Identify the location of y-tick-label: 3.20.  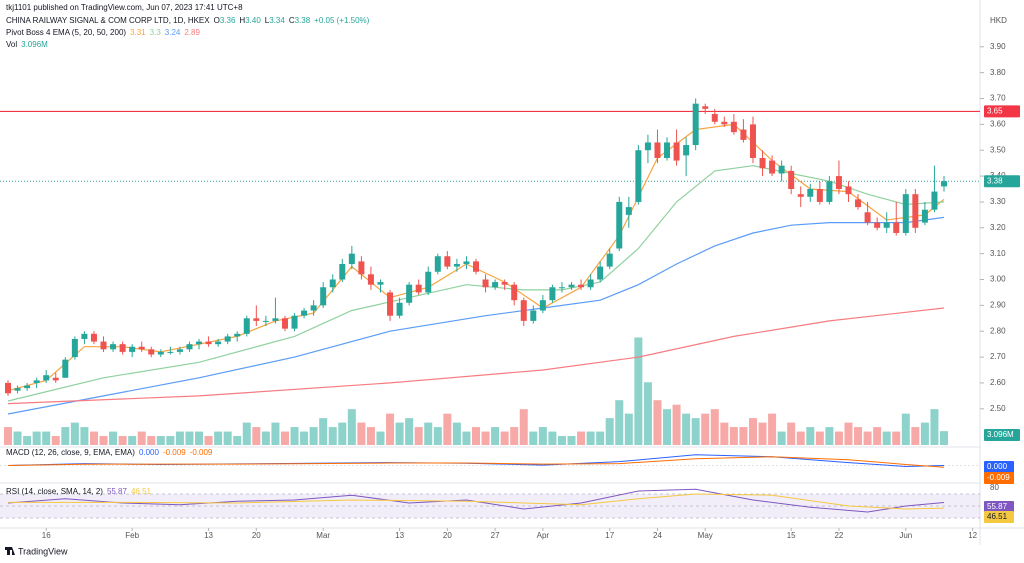
(998, 227).